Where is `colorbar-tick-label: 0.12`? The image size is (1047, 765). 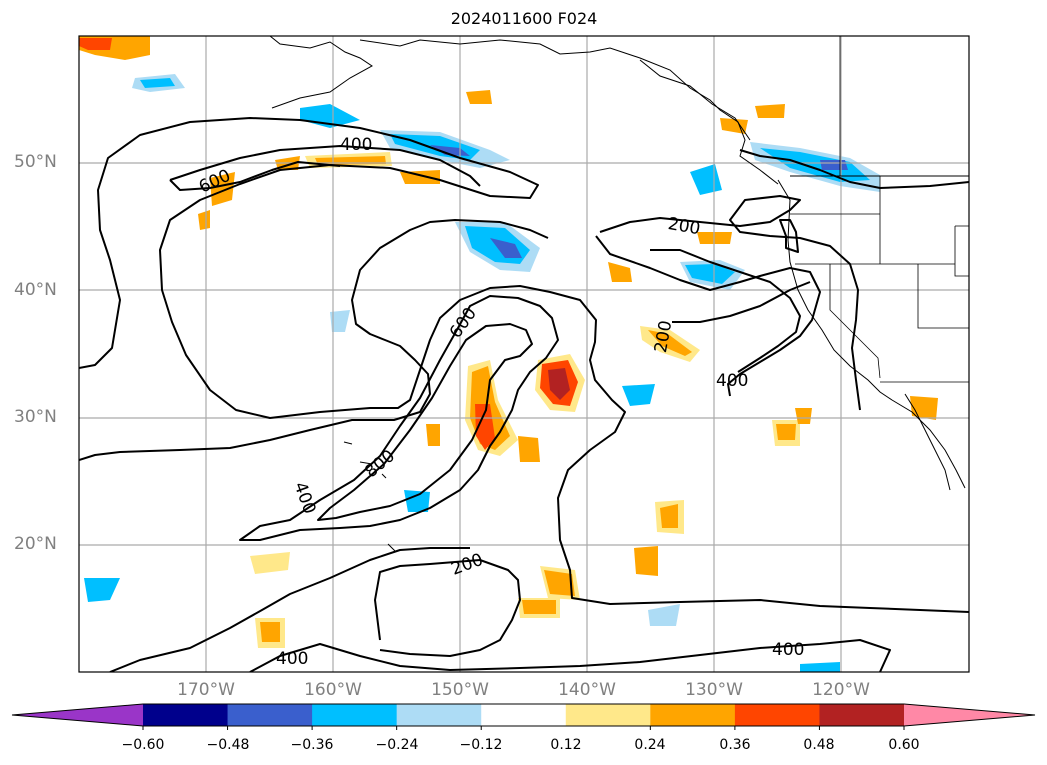
colorbar-tick-label: 0.12 is located at coordinates (566, 745).